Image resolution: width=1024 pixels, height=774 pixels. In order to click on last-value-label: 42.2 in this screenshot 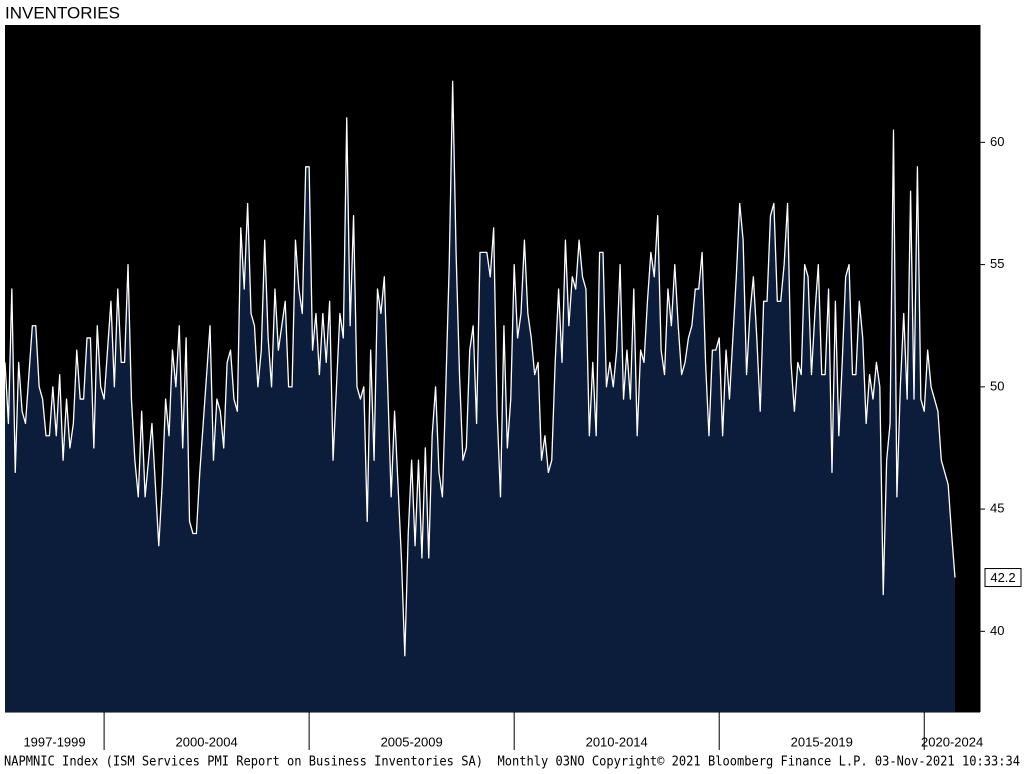, I will do `click(1002, 577)`.